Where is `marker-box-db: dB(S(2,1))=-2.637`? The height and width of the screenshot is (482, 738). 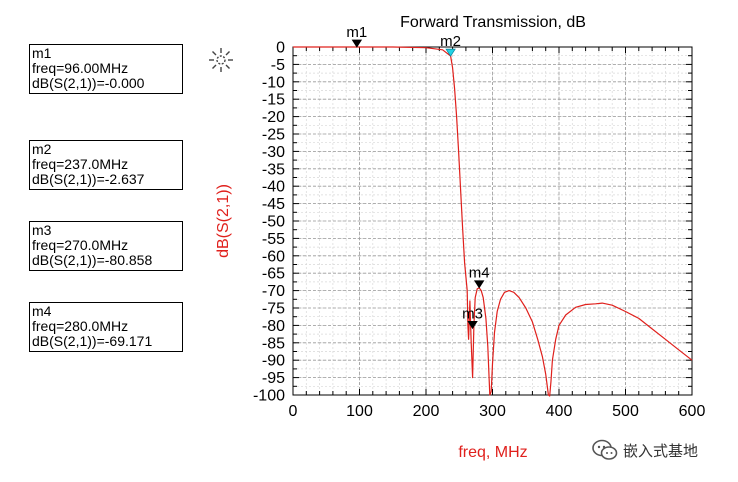 marker-box-db: dB(S(2,1))=-2.637 is located at coordinates (88, 179).